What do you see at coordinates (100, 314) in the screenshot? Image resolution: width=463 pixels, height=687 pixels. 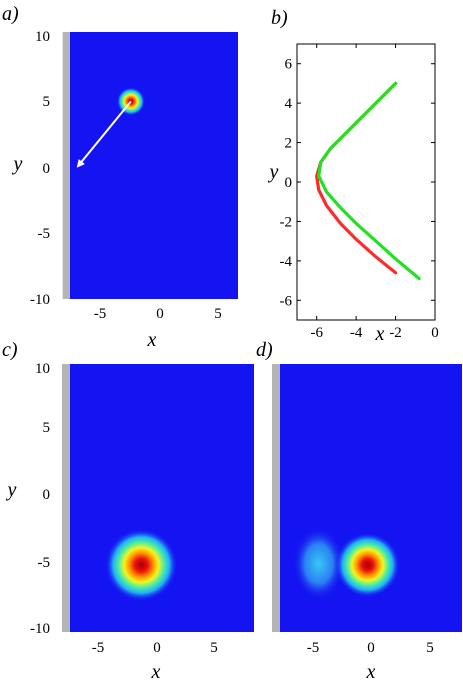 I see `panel-a-x-tick-label: -5` at bounding box center [100, 314].